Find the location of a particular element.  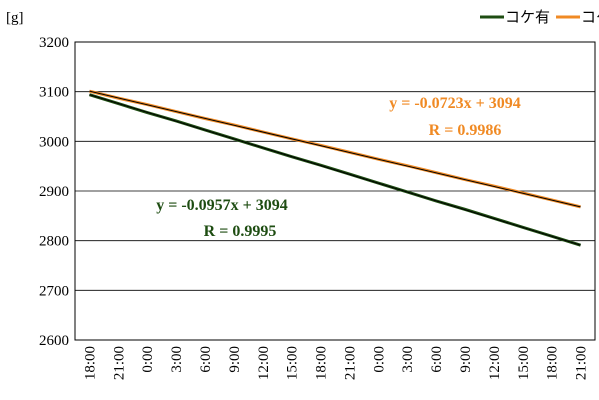

trend-annotation: y = -0.0957x + 3094 is located at coordinates (222, 205).